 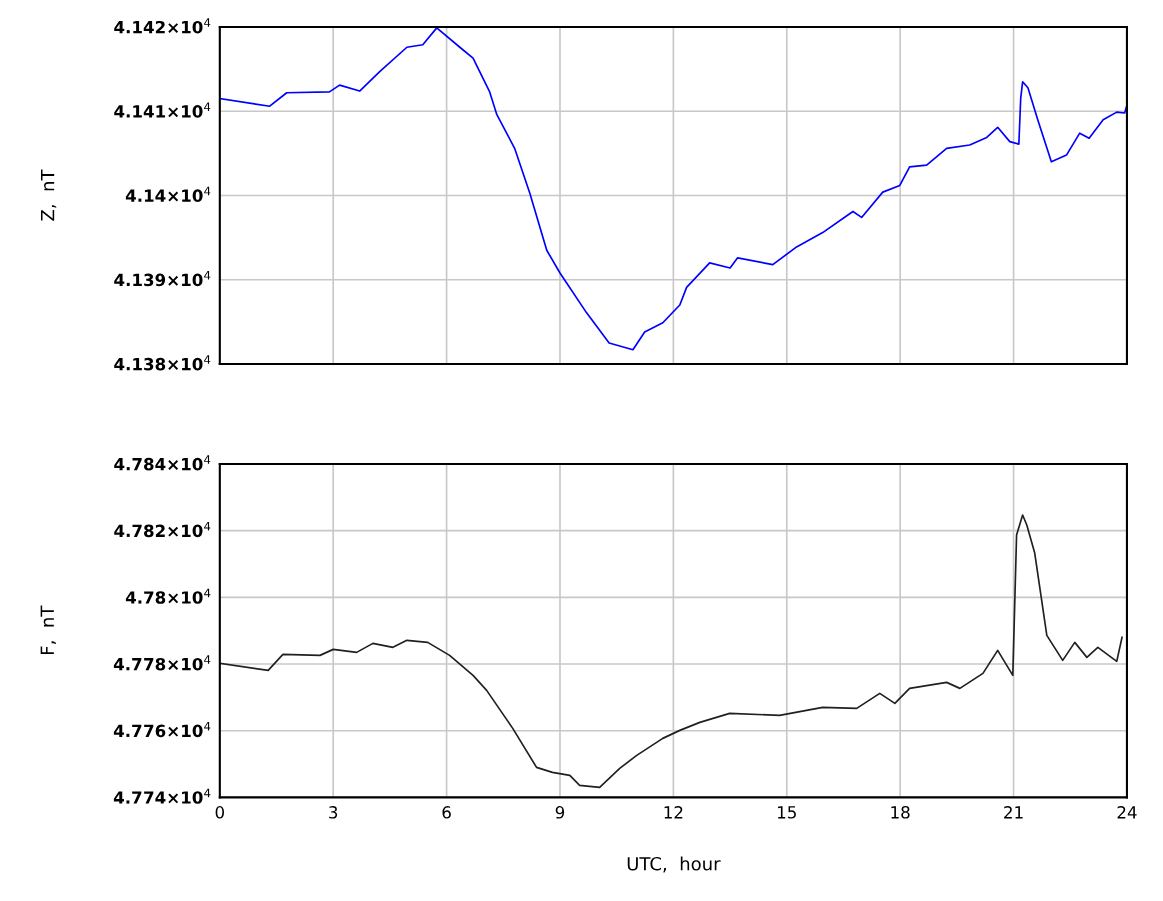 I want to click on x-tick-label: 18, so click(x=900, y=812).